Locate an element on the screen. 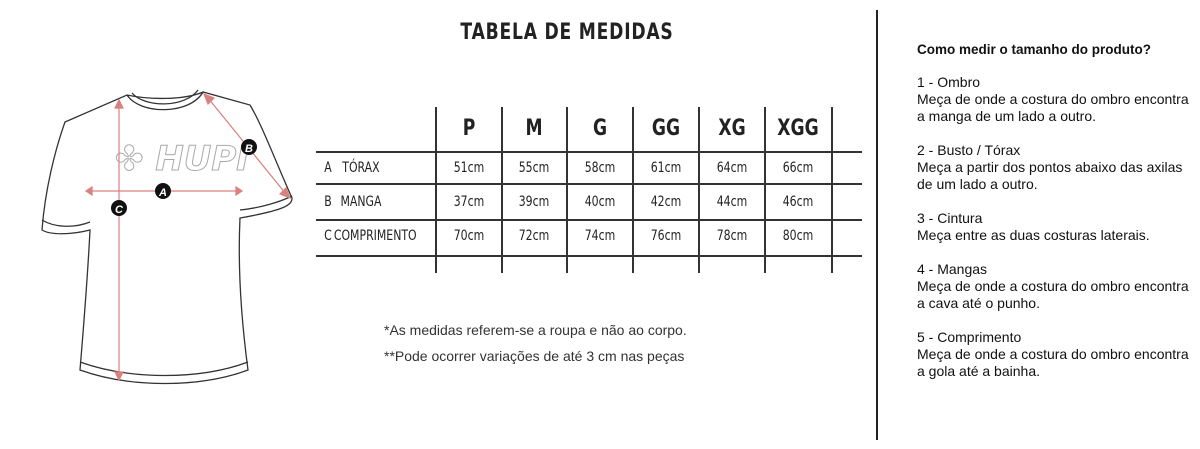 Image resolution: width=1200 pixels, height=449 pixels. table-cell: 74cm is located at coordinates (600, 236).